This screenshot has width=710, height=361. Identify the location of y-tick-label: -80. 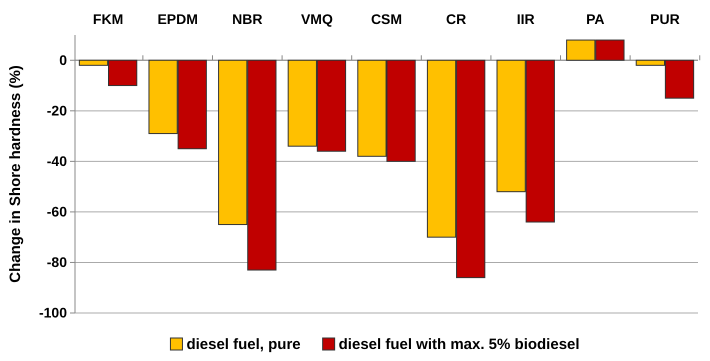
(57, 262).